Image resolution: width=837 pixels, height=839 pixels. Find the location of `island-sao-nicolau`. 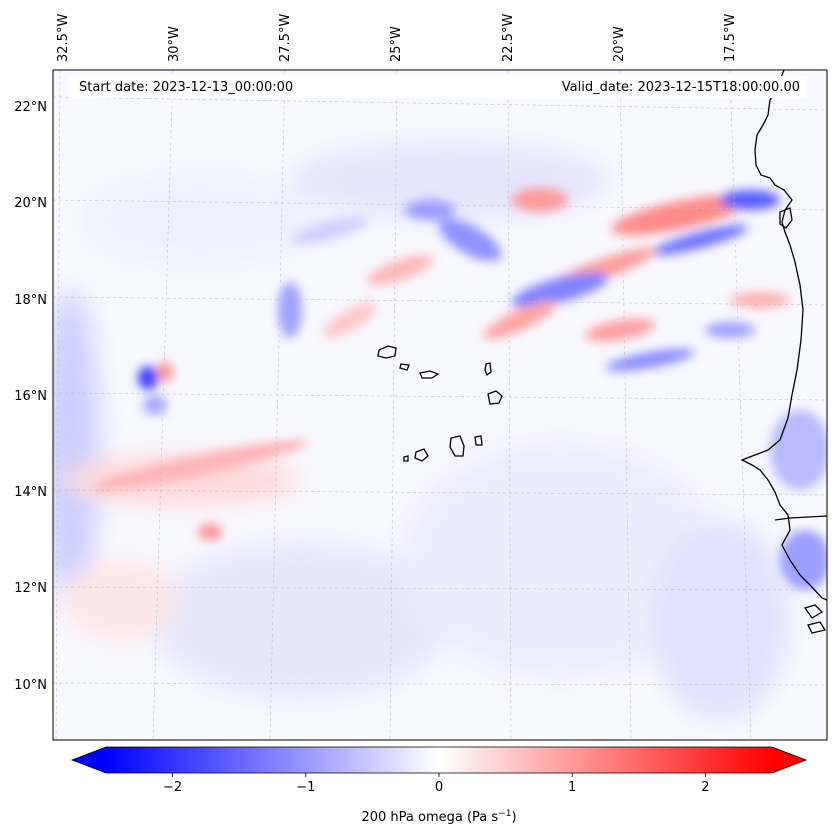

island-sao-nicolau is located at coordinates (429, 374).